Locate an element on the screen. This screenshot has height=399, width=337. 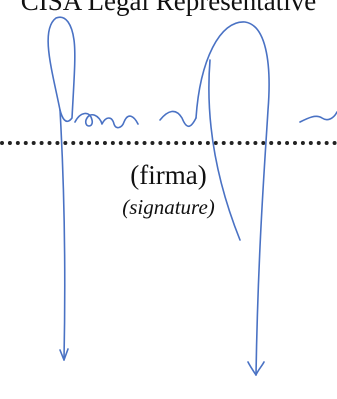
signature-label: (firma) is located at coordinates (168, 175).